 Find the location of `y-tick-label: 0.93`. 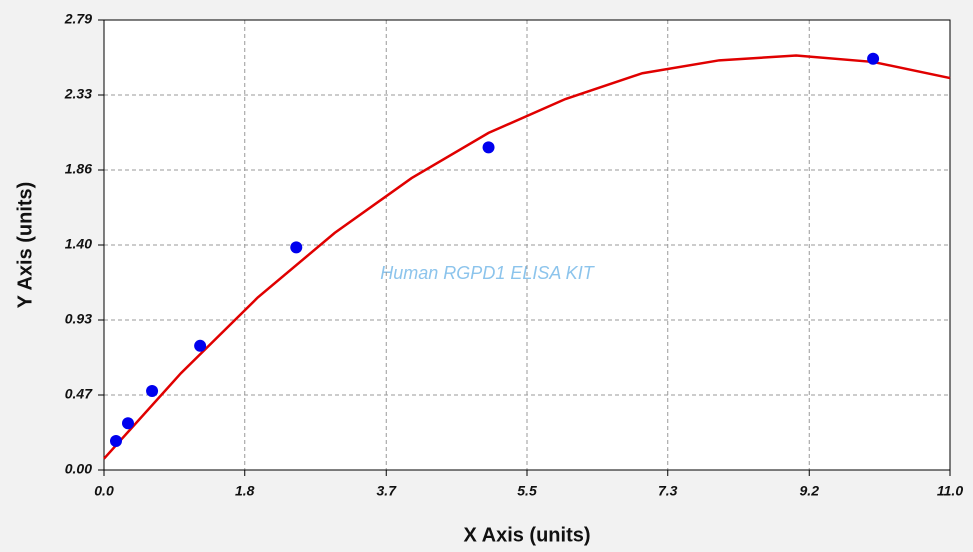

y-tick-label: 0.93 is located at coordinates (78, 319).